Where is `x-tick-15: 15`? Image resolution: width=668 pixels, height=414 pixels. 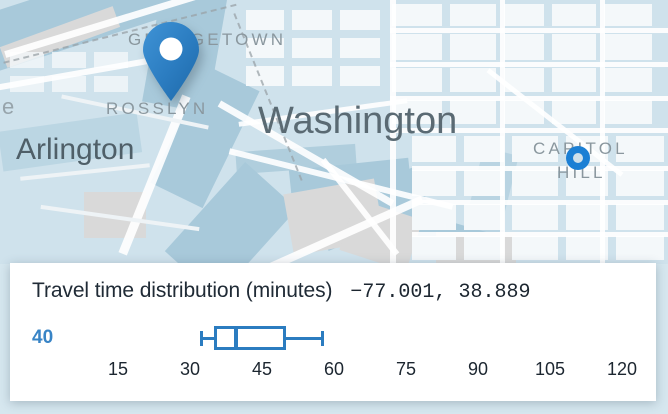
x-tick-15: 15 is located at coordinates (118, 369).